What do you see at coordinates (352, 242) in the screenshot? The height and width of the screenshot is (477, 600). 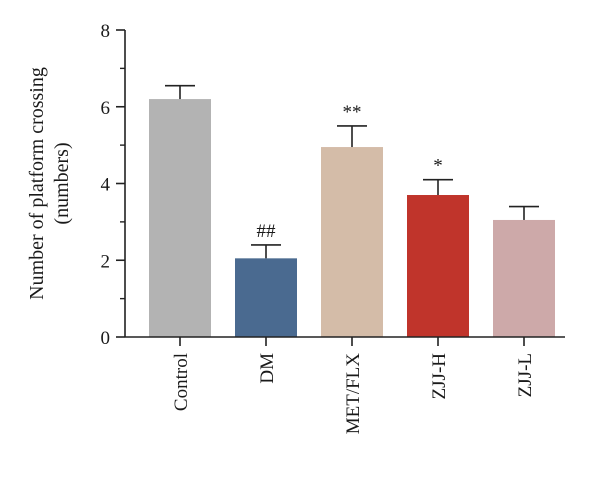 I see `bar-met-flx` at bounding box center [352, 242].